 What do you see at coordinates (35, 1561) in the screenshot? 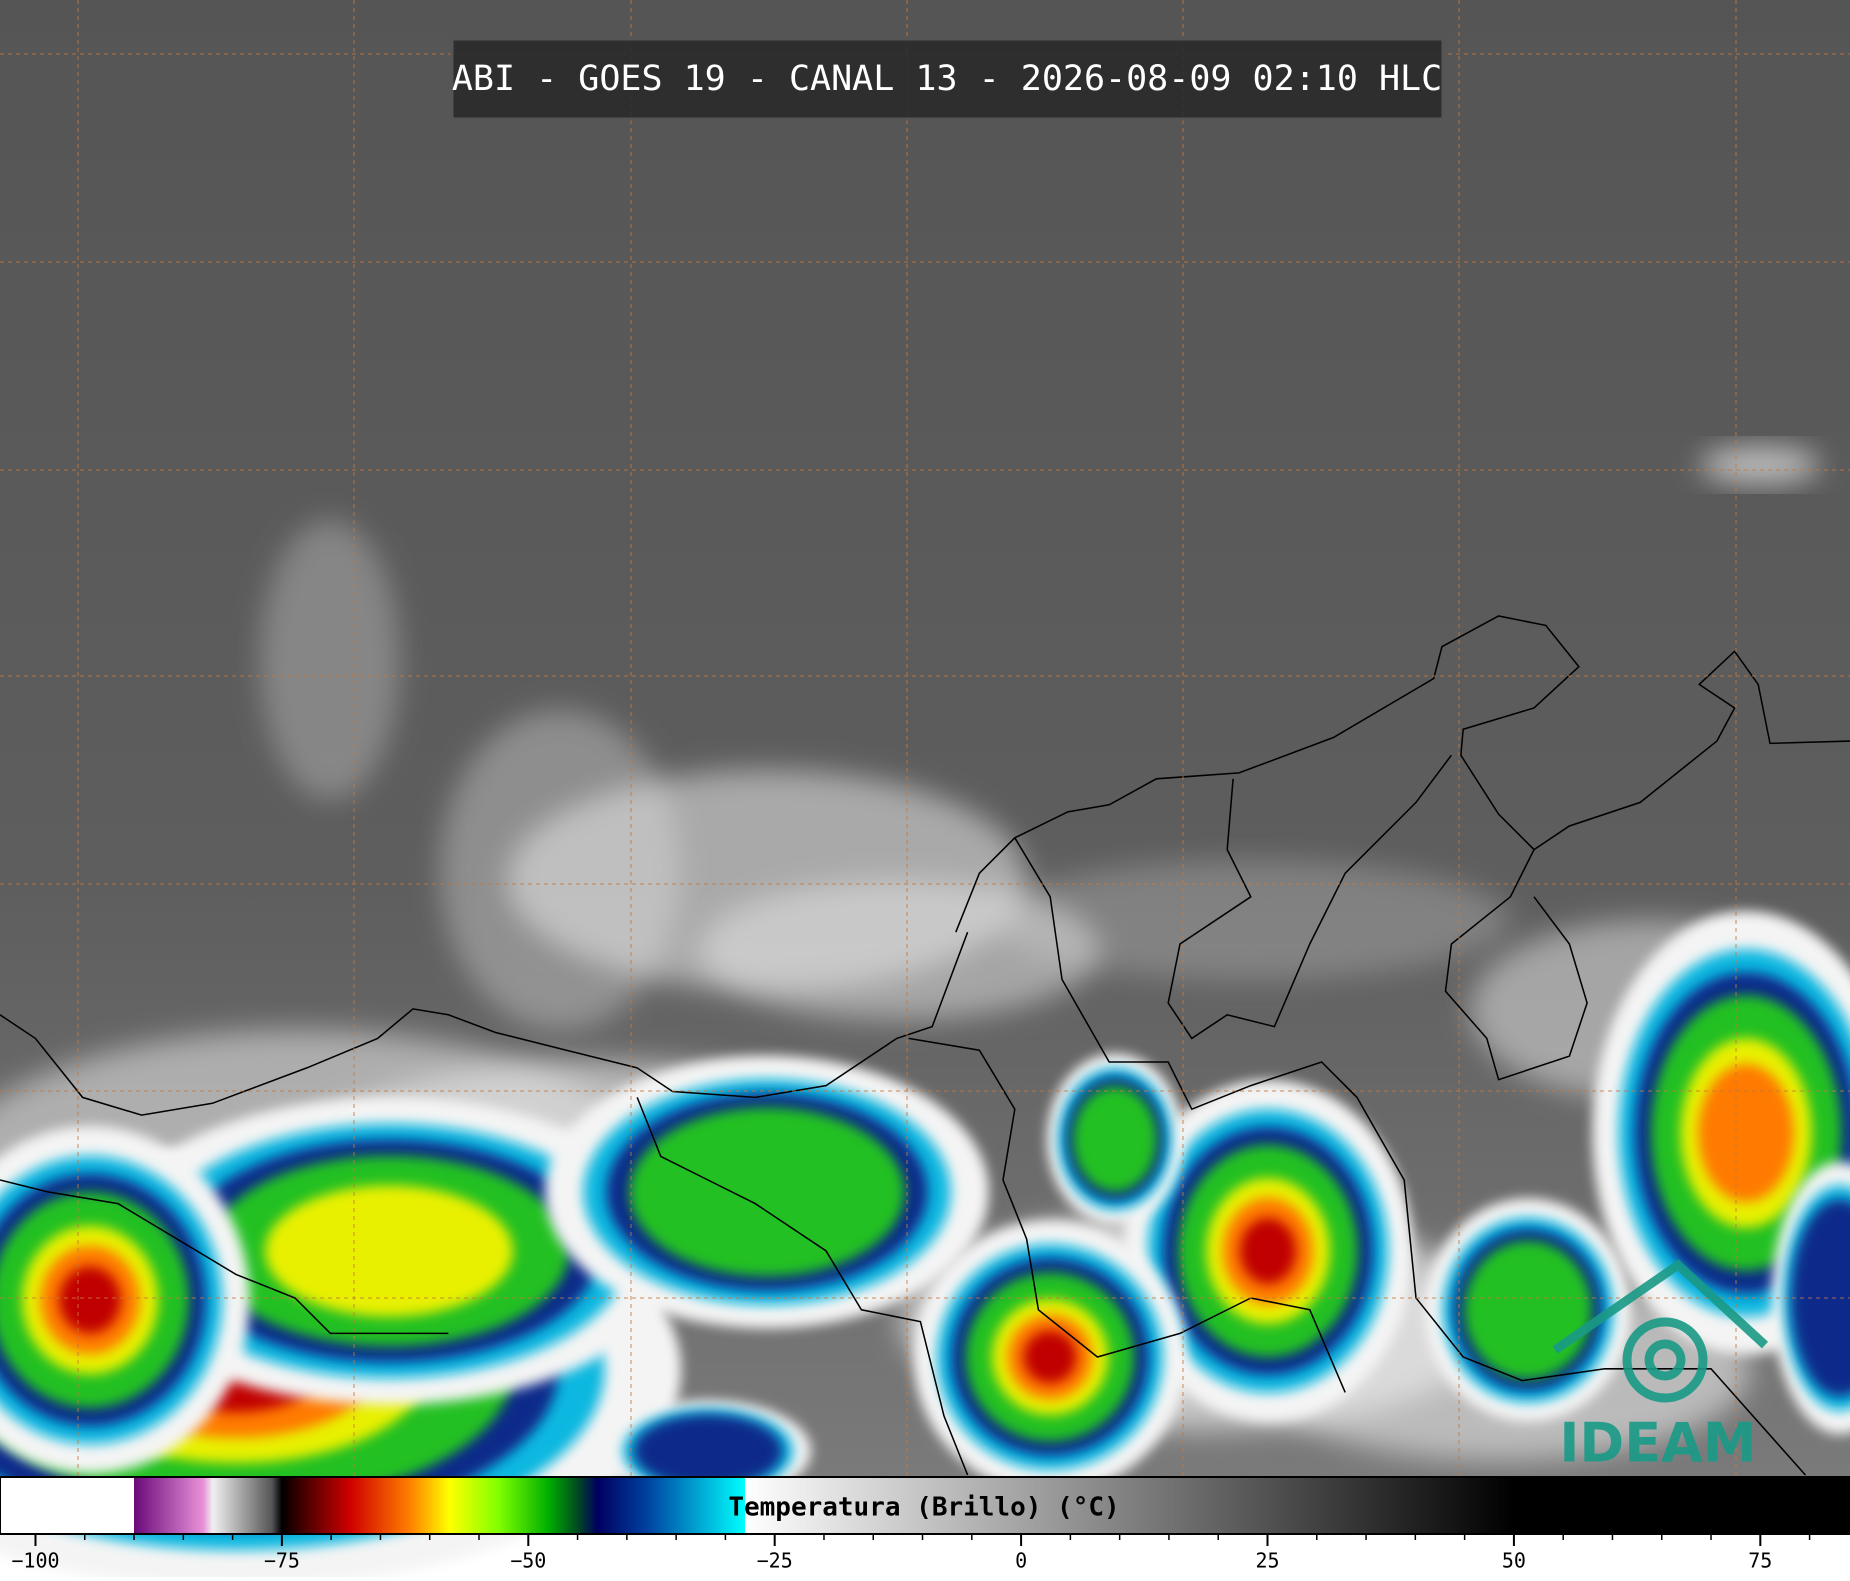
I see `tick-label: −100` at bounding box center [35, 1561].